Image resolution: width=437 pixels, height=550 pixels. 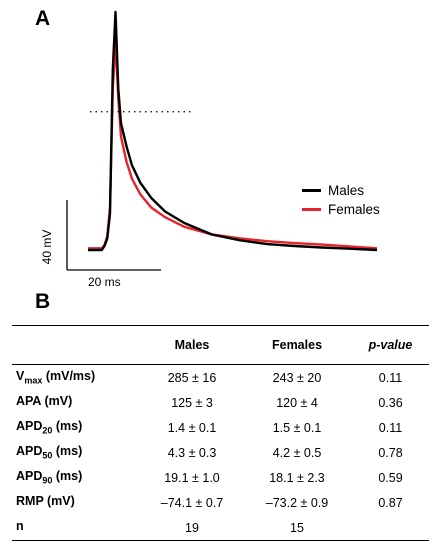 What do you see at coordinates (220, 345) in the screenshot?
I see `table-header-row: Males Females p-value` at bounding box center [220, 345].